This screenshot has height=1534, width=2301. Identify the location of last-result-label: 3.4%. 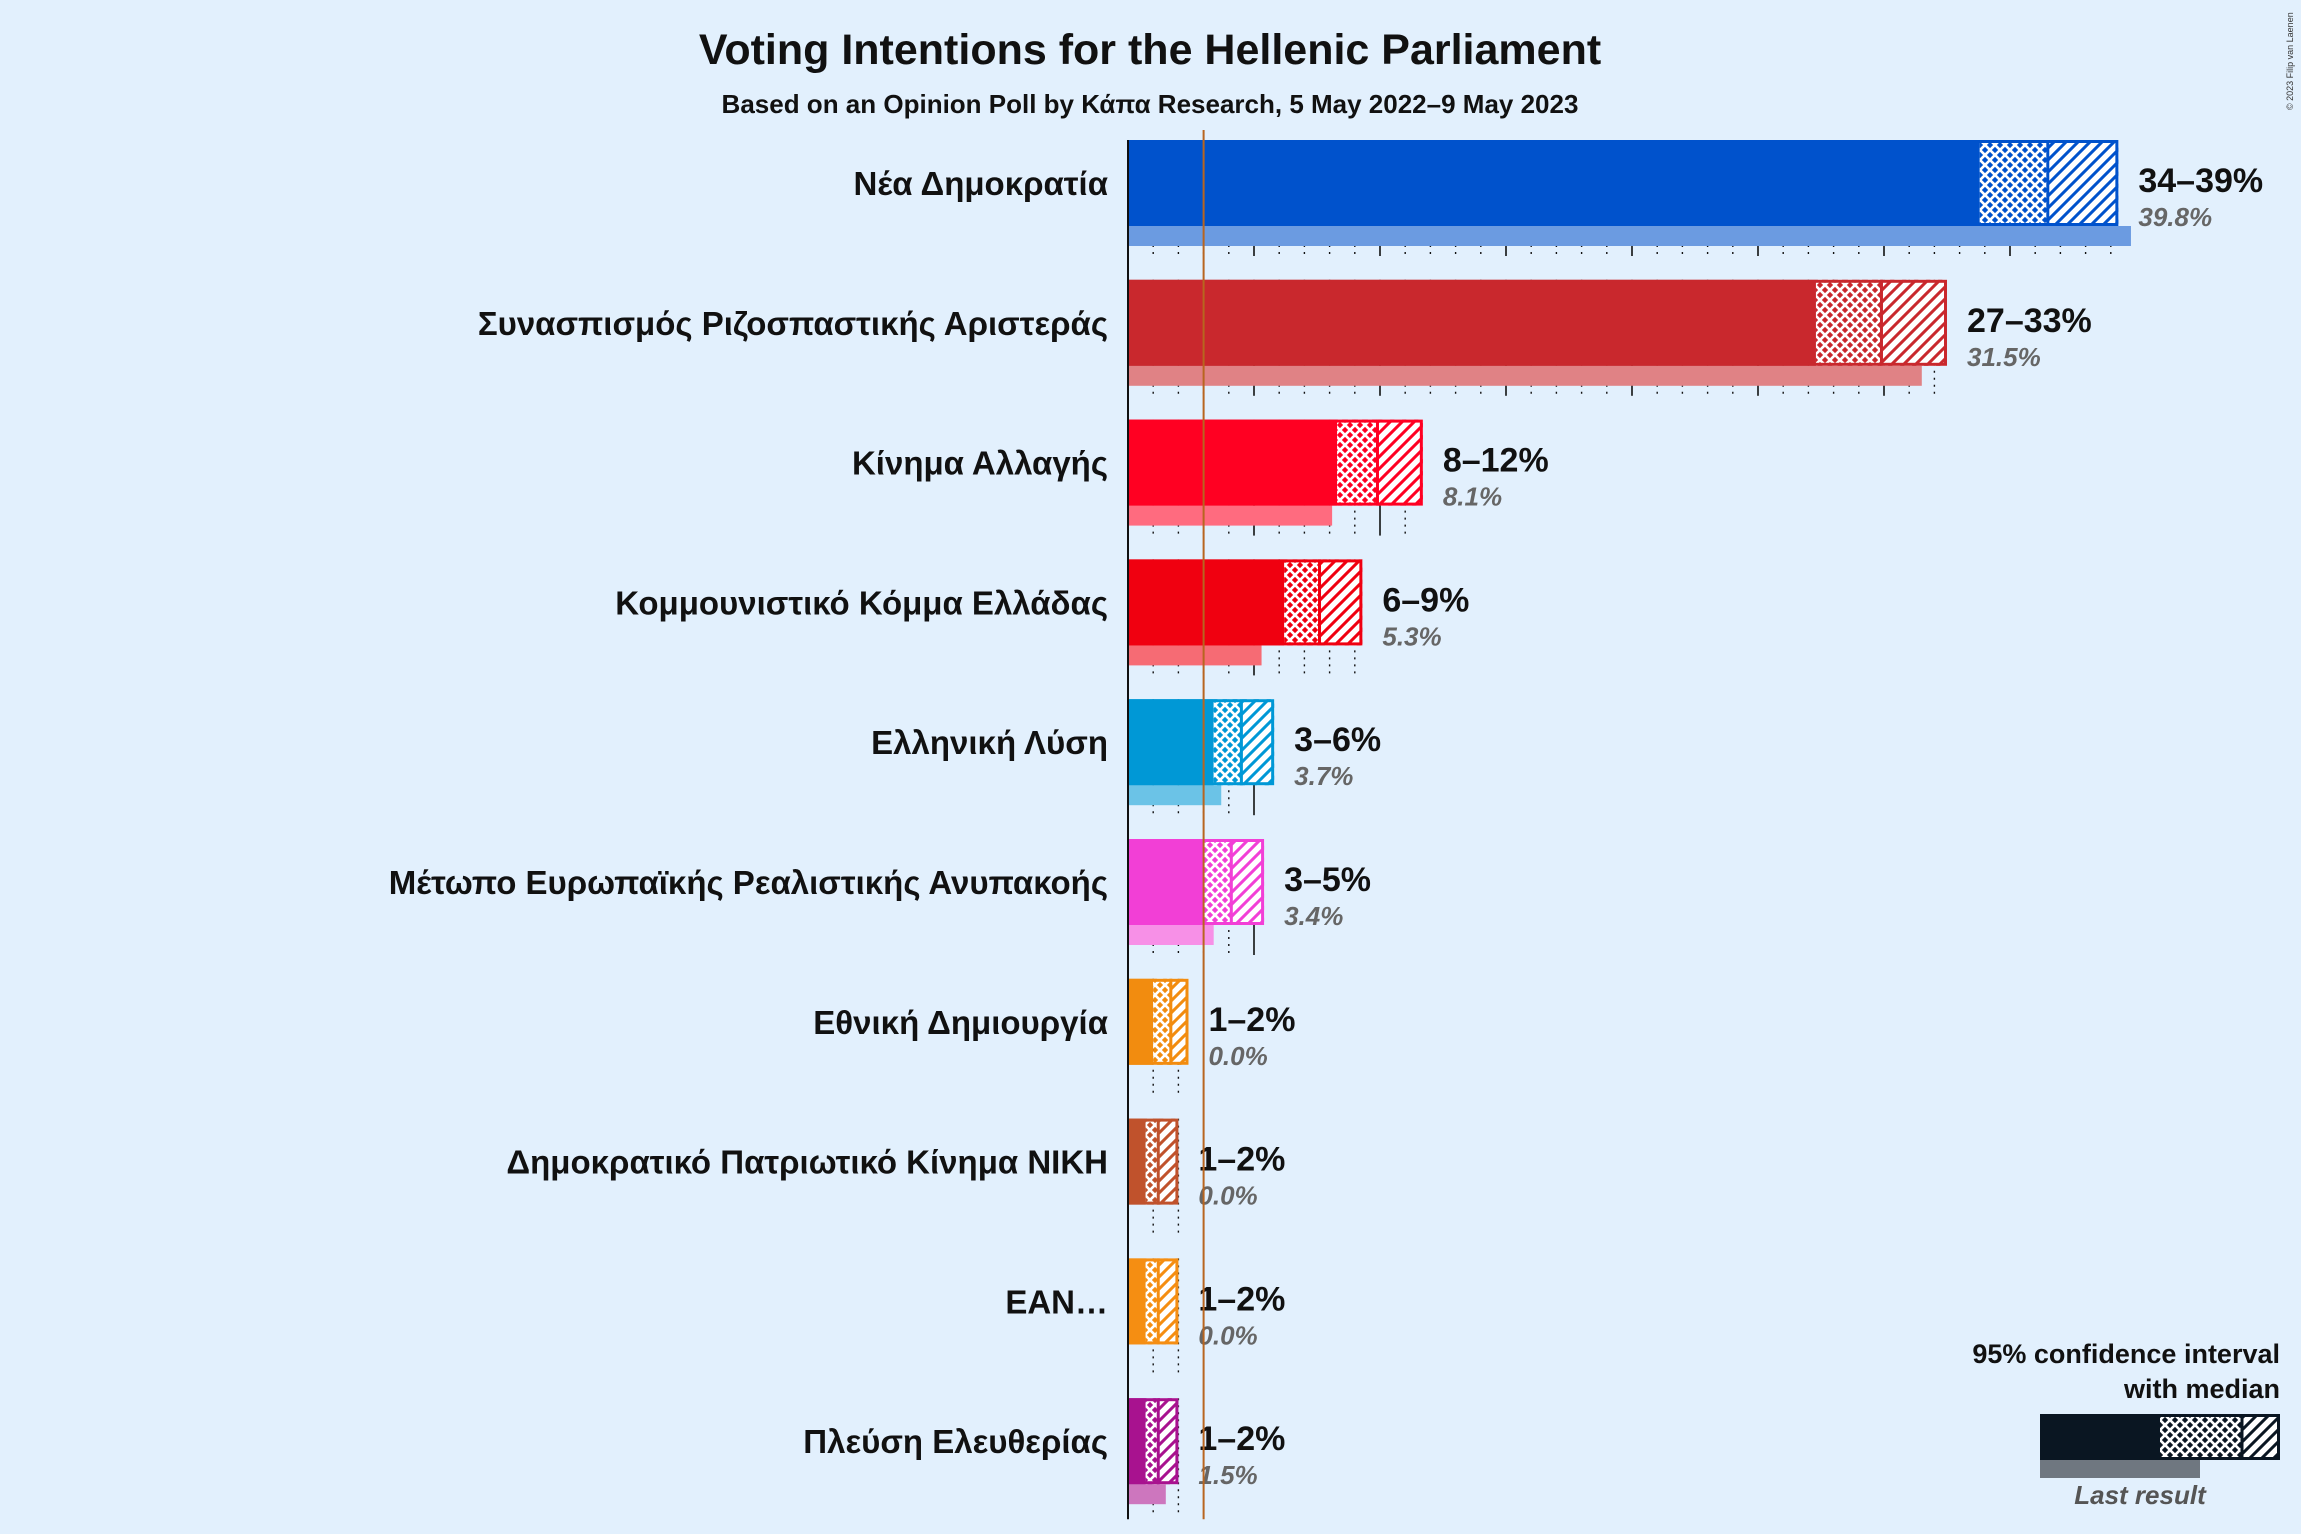
(1313, 916).